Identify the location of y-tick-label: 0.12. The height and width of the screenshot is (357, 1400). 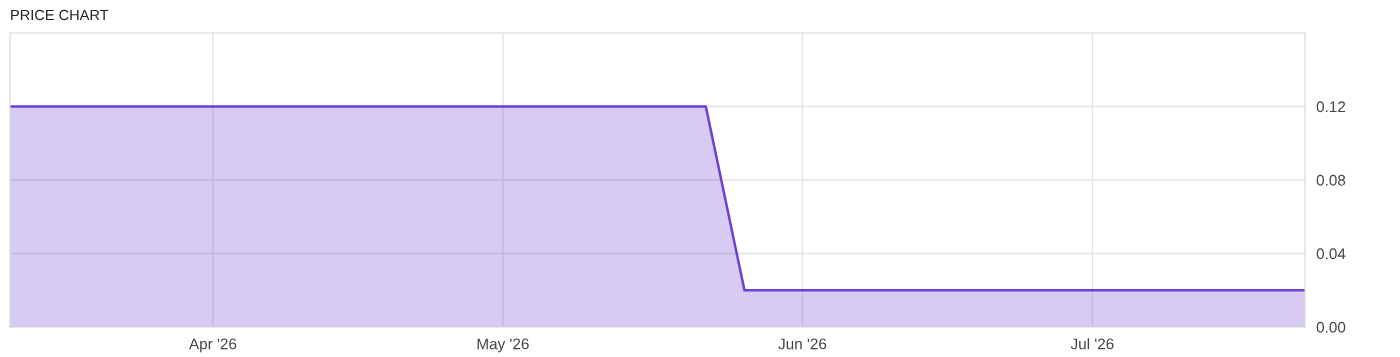
(1331, 107).